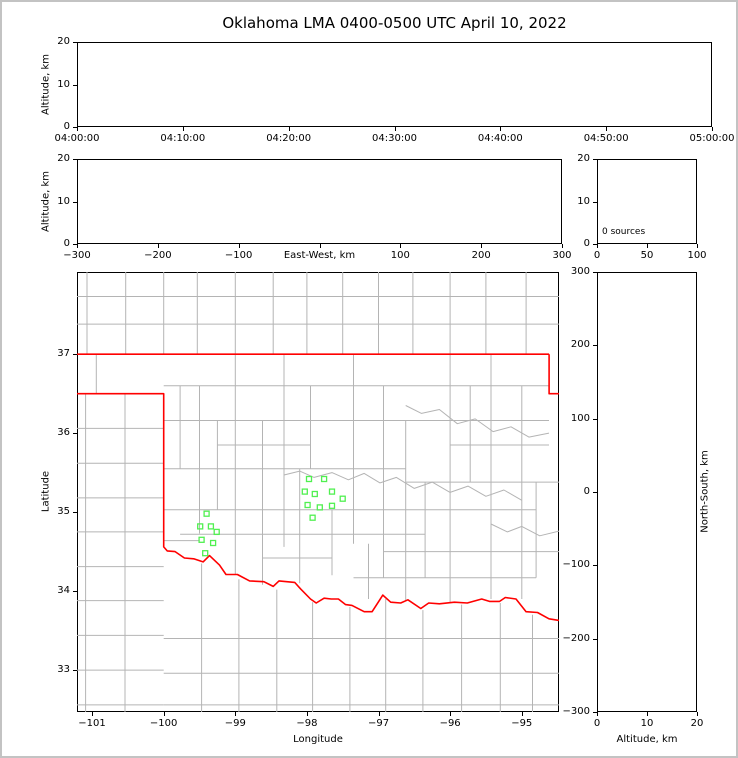 The height and width of the screenshot is (758, 738). What do you see at coordinates (394, 84) in the screenshot?
I see `time_height-plot-area` at bounding box center [394, 84].